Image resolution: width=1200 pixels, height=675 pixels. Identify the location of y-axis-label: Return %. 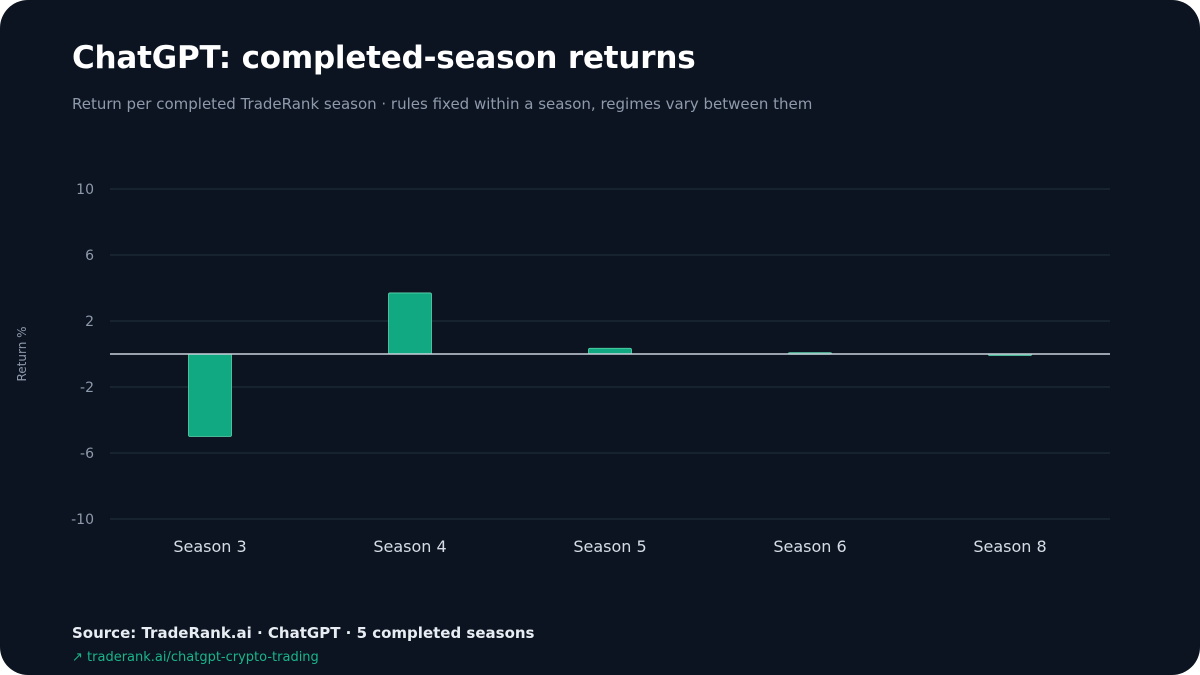
(22, 353).